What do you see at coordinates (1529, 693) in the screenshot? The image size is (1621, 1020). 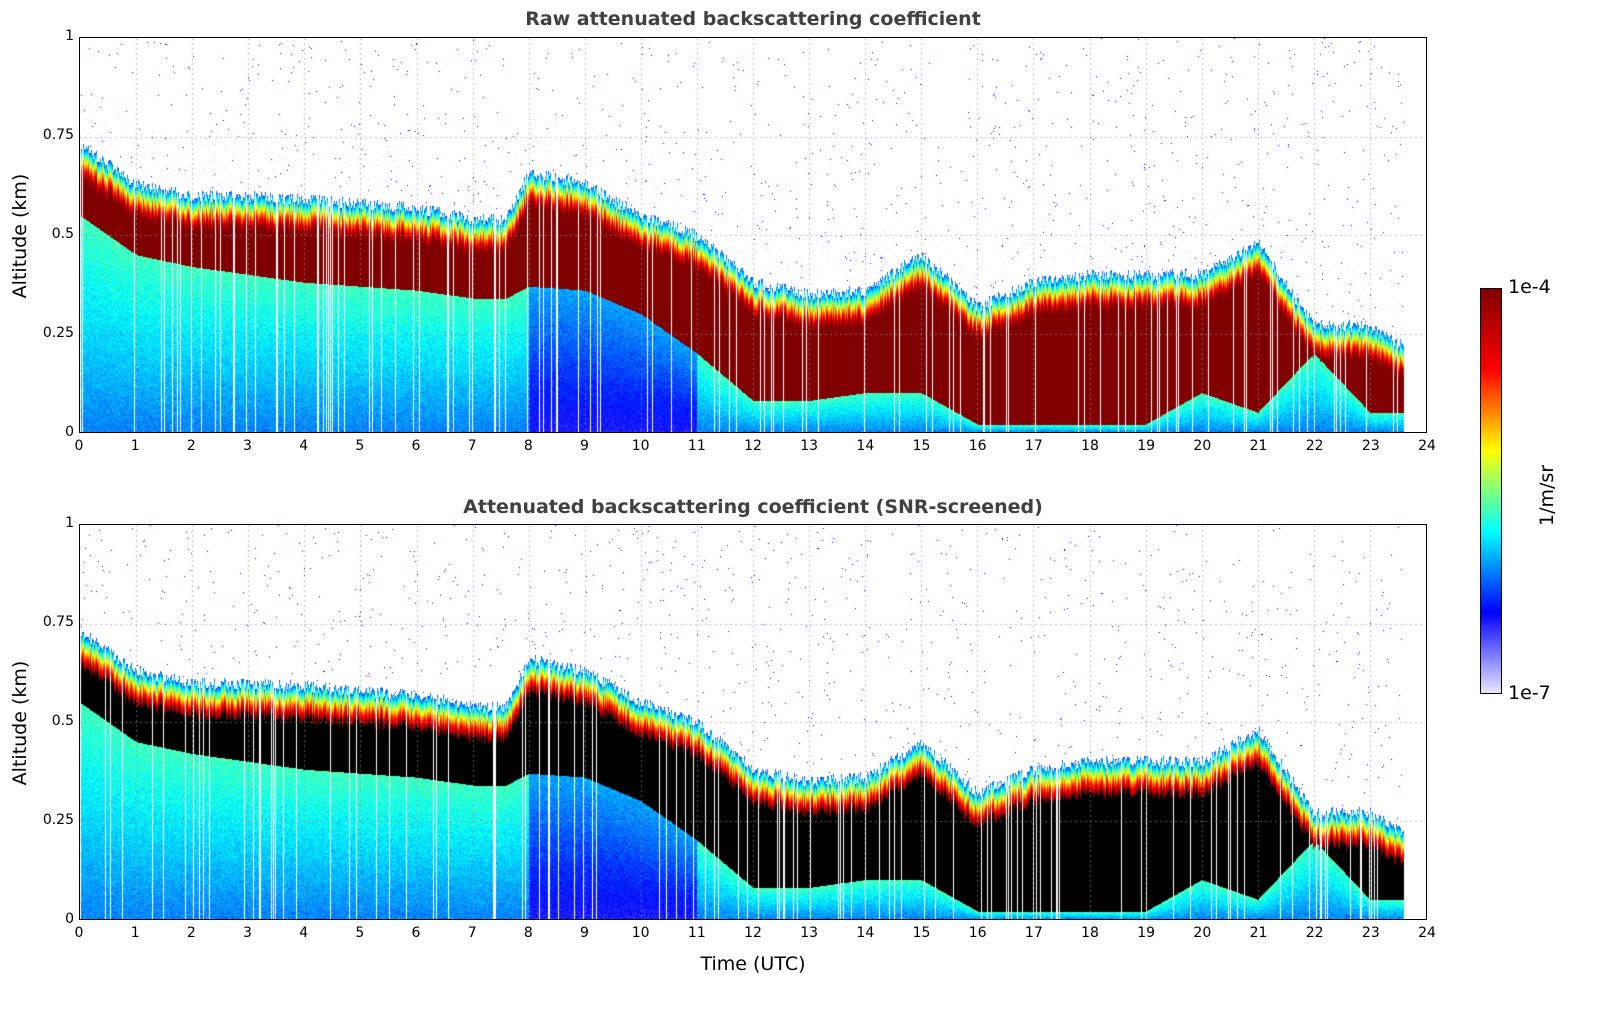 I see `colorbar-min-label: 1e-7` at bounding box center [1529, 693].